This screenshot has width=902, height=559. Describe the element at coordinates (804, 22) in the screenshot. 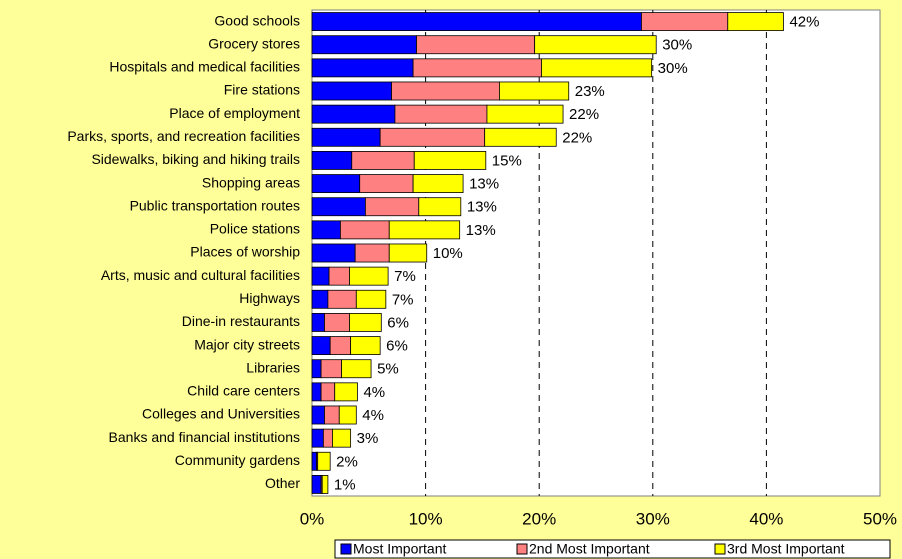

I see `total-label: 42%` at that location.